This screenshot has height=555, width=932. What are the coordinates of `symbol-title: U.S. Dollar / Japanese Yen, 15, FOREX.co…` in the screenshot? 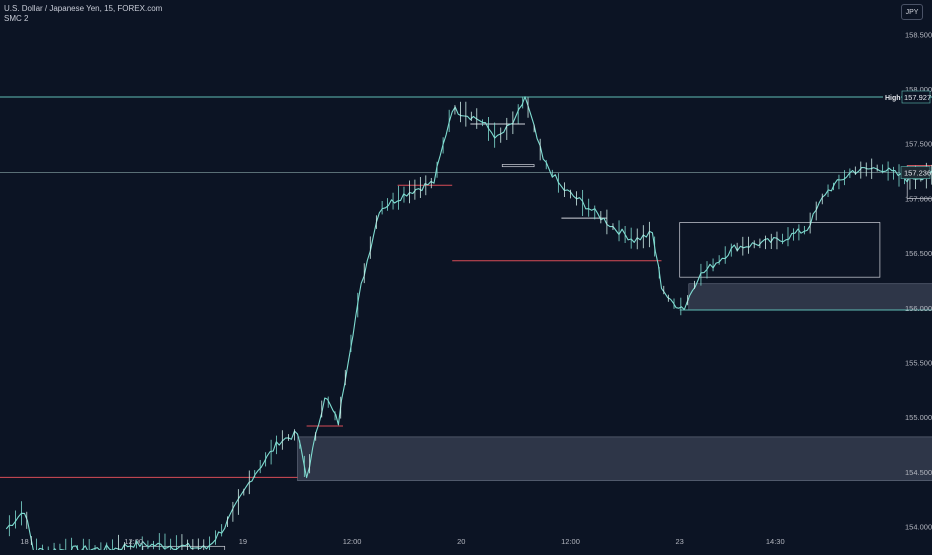 It's located at (83, 9).